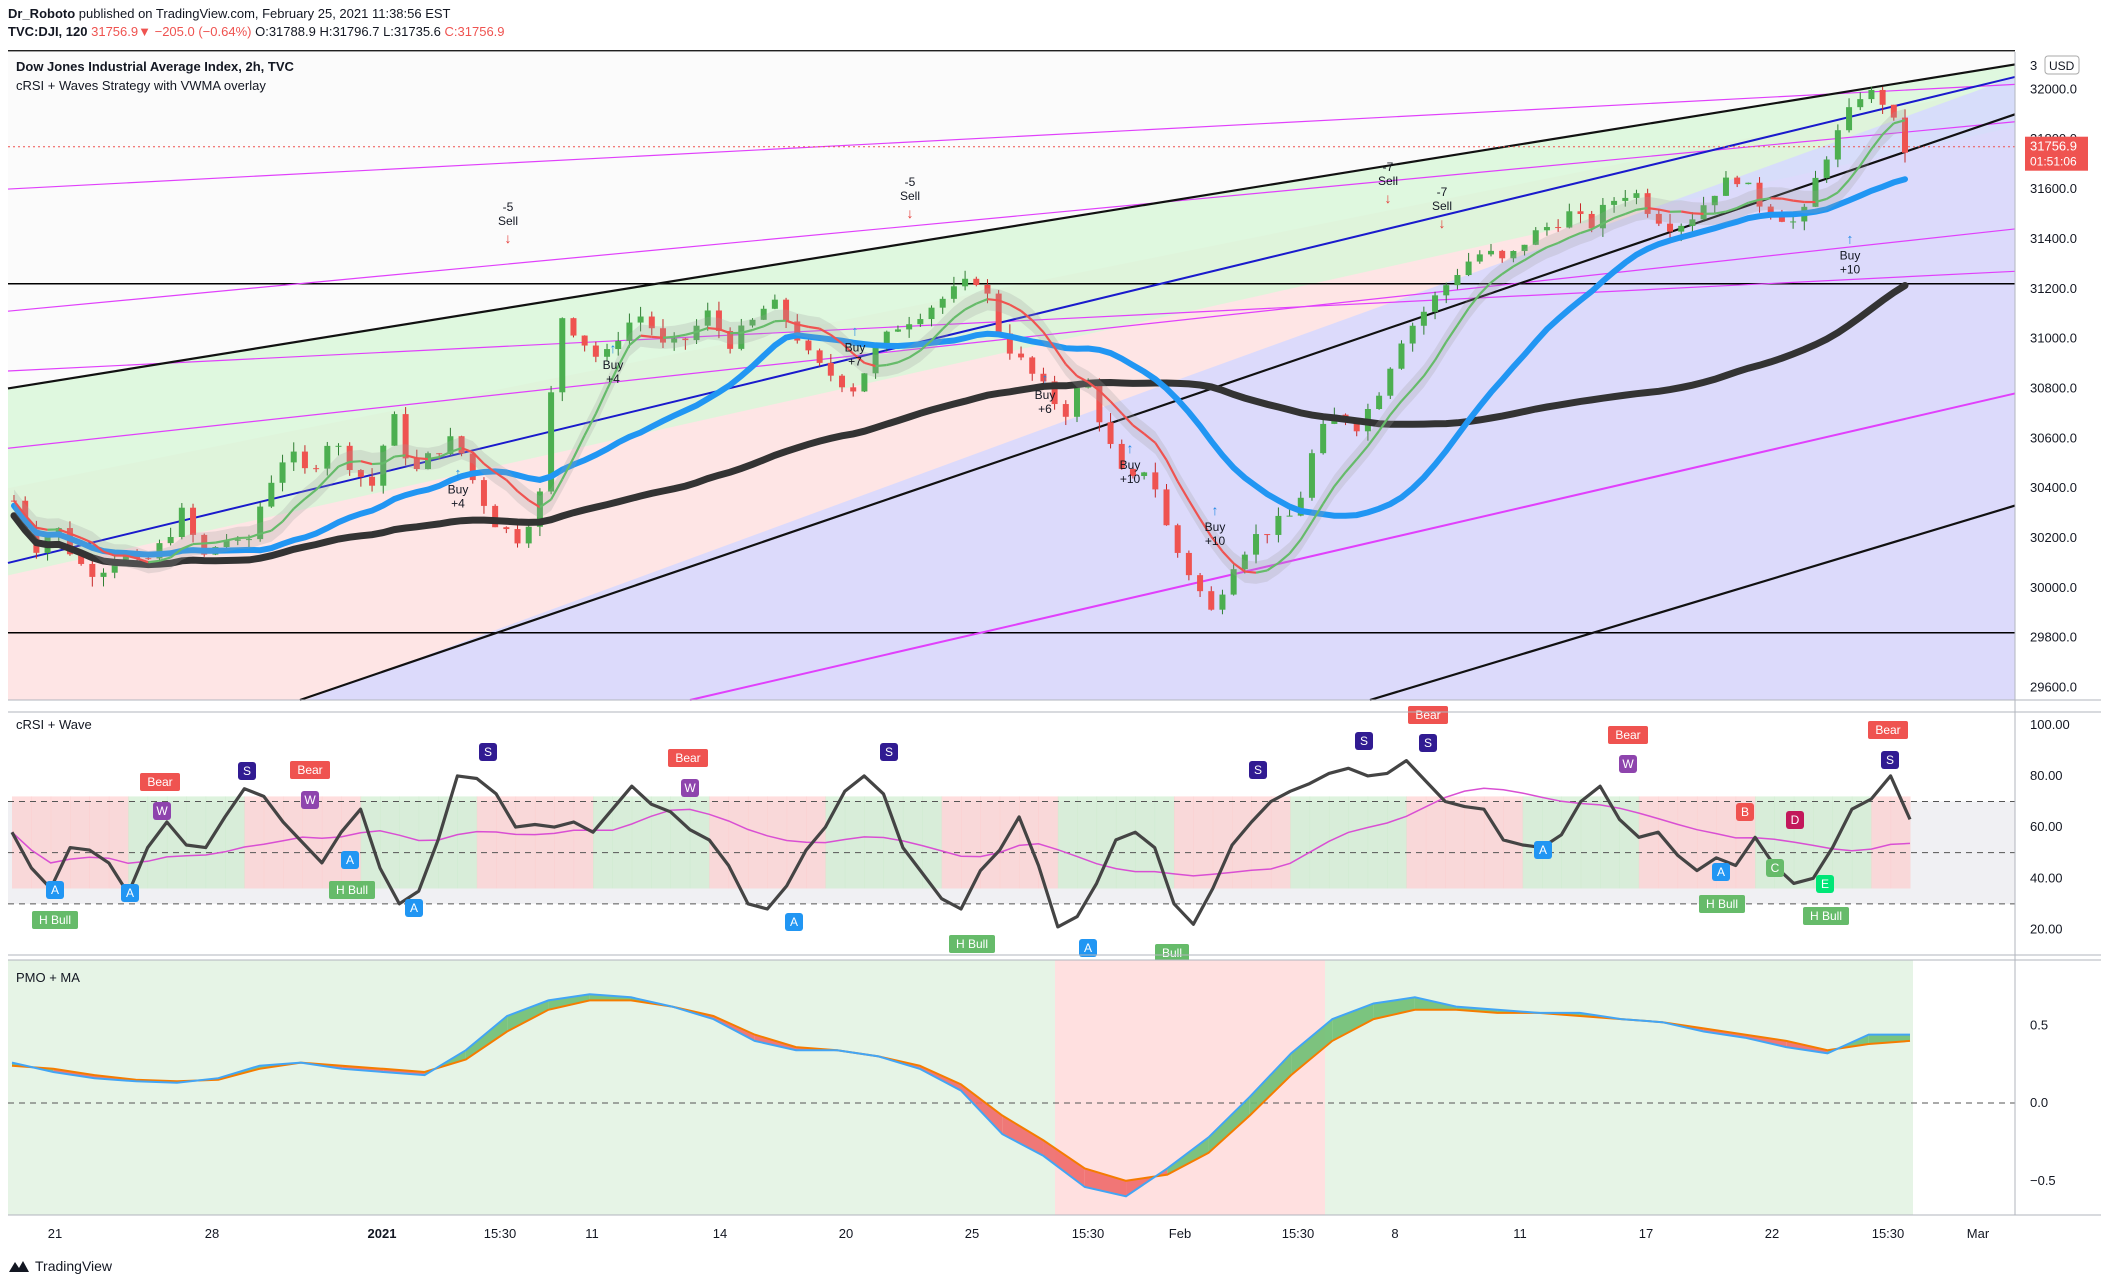 Image resolution: width=2101 pixels, height=1286 pixels. Describe the element at coordinates (1442, 192) in the screenshot. I see `signal-value: -7` at that location.